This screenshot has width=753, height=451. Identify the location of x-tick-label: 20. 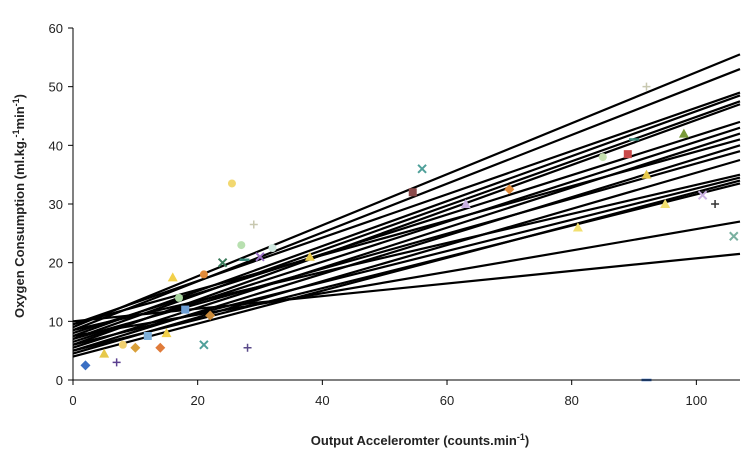
(197, 400).